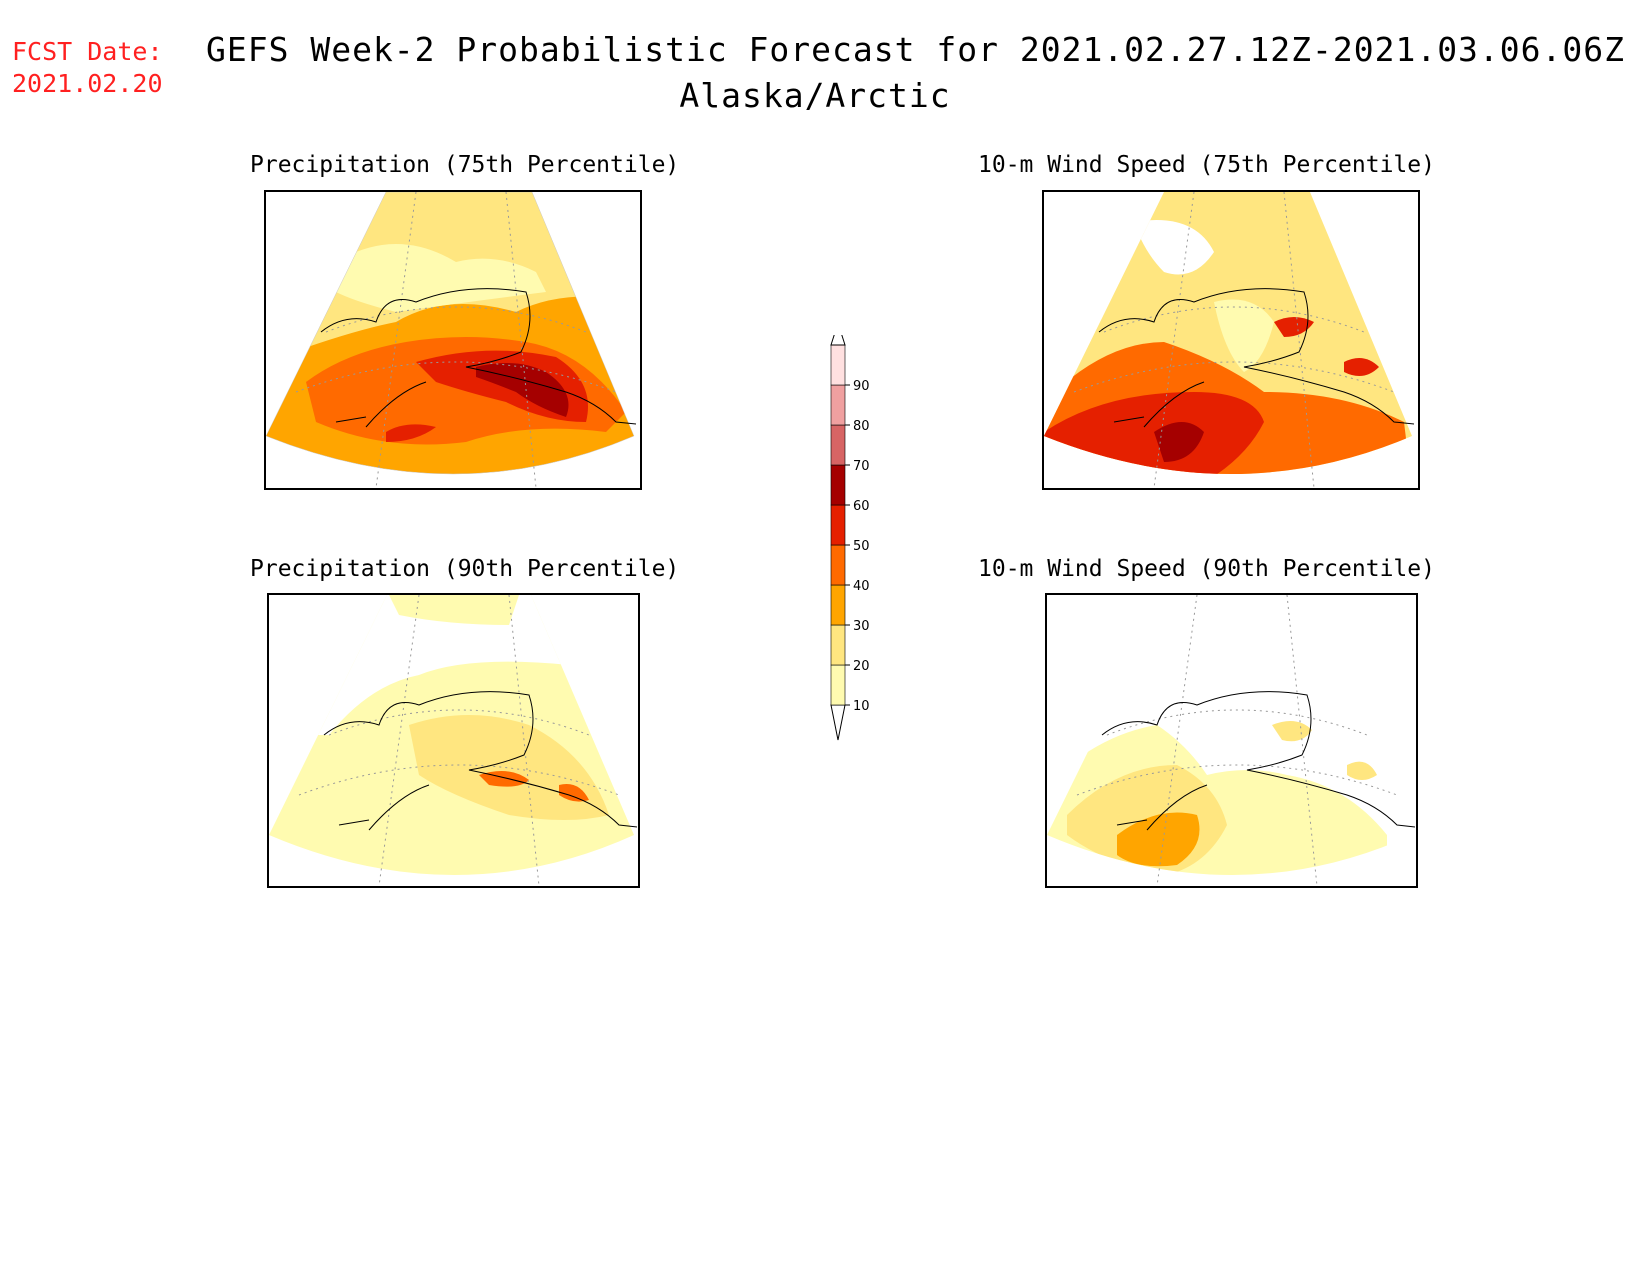  I want to click on colorbar-label-90: 90, so click(861, 386).